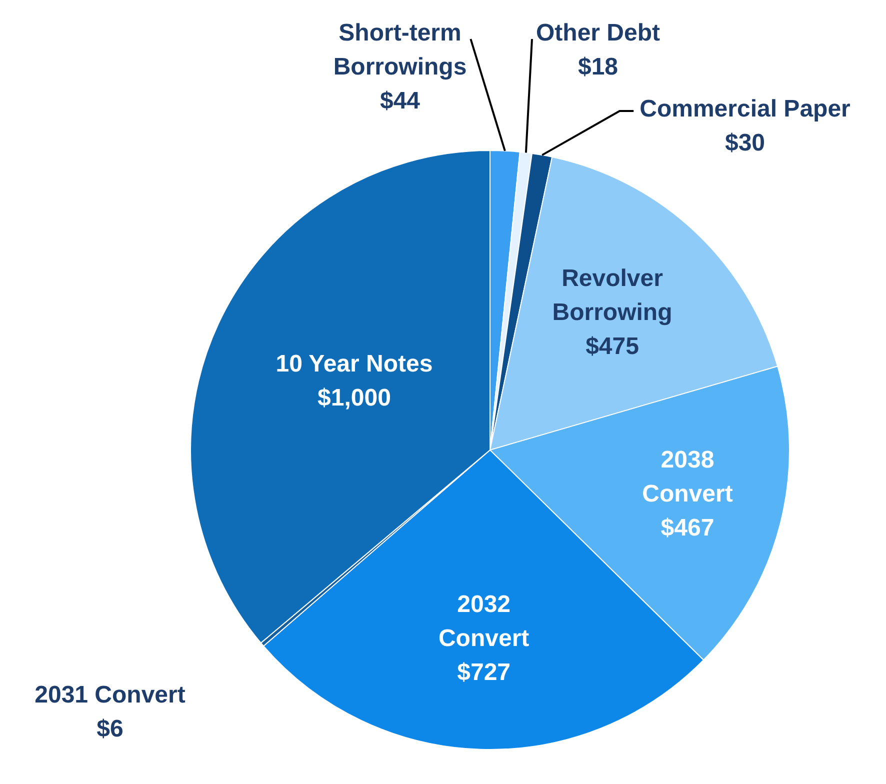 The height and width of the screenshot is (784, 886). What do you see at coordinates (484, 672) in the screenshot?
I see `data-label: $727` at bounding box center [484, 672].